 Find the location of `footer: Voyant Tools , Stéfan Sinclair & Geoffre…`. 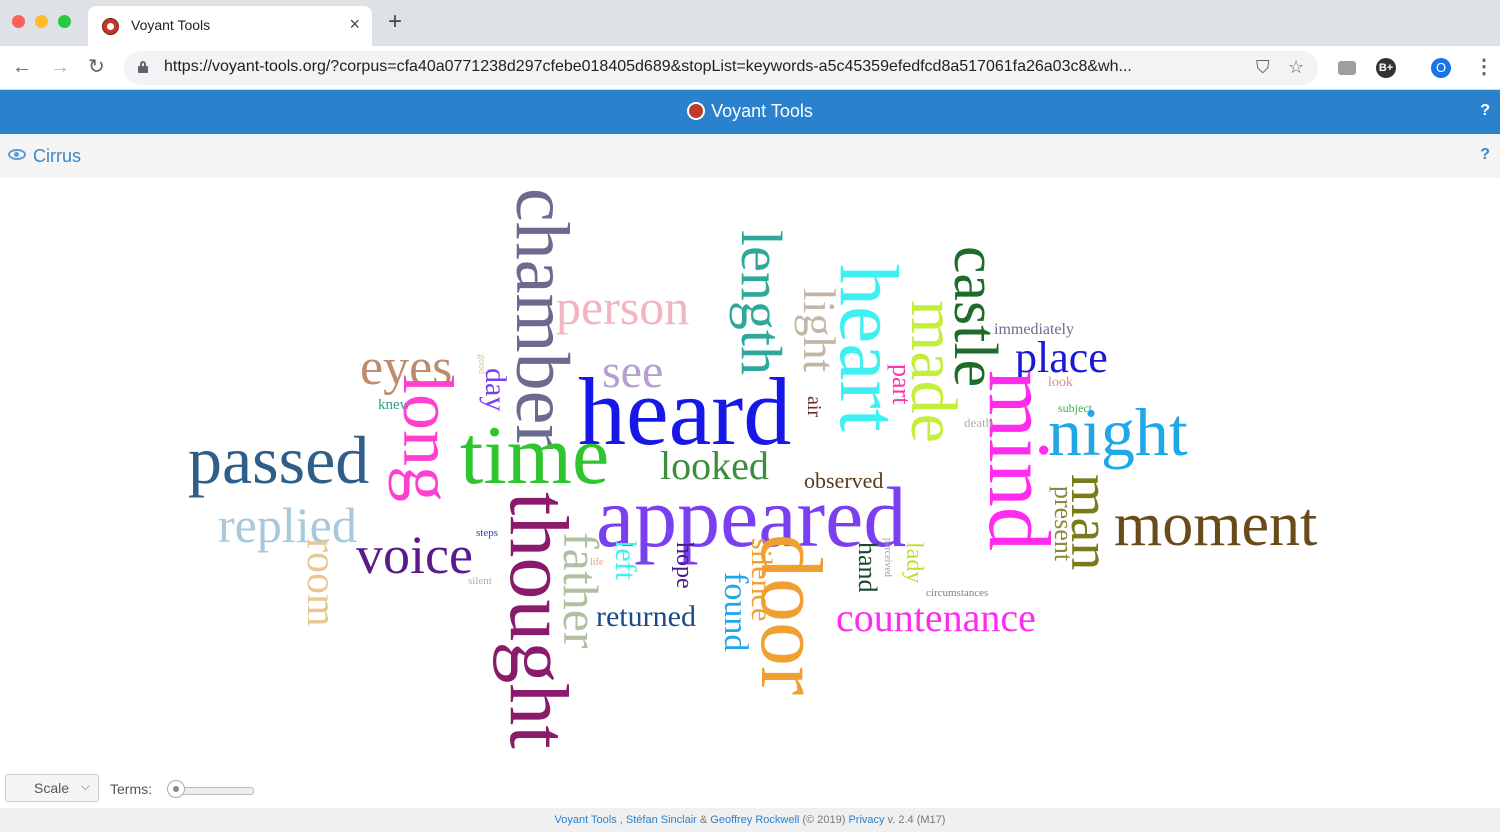

footer: Voyant Tools , Stéfan Sinclair & Geoffre… is located at coordinates (750, 820).